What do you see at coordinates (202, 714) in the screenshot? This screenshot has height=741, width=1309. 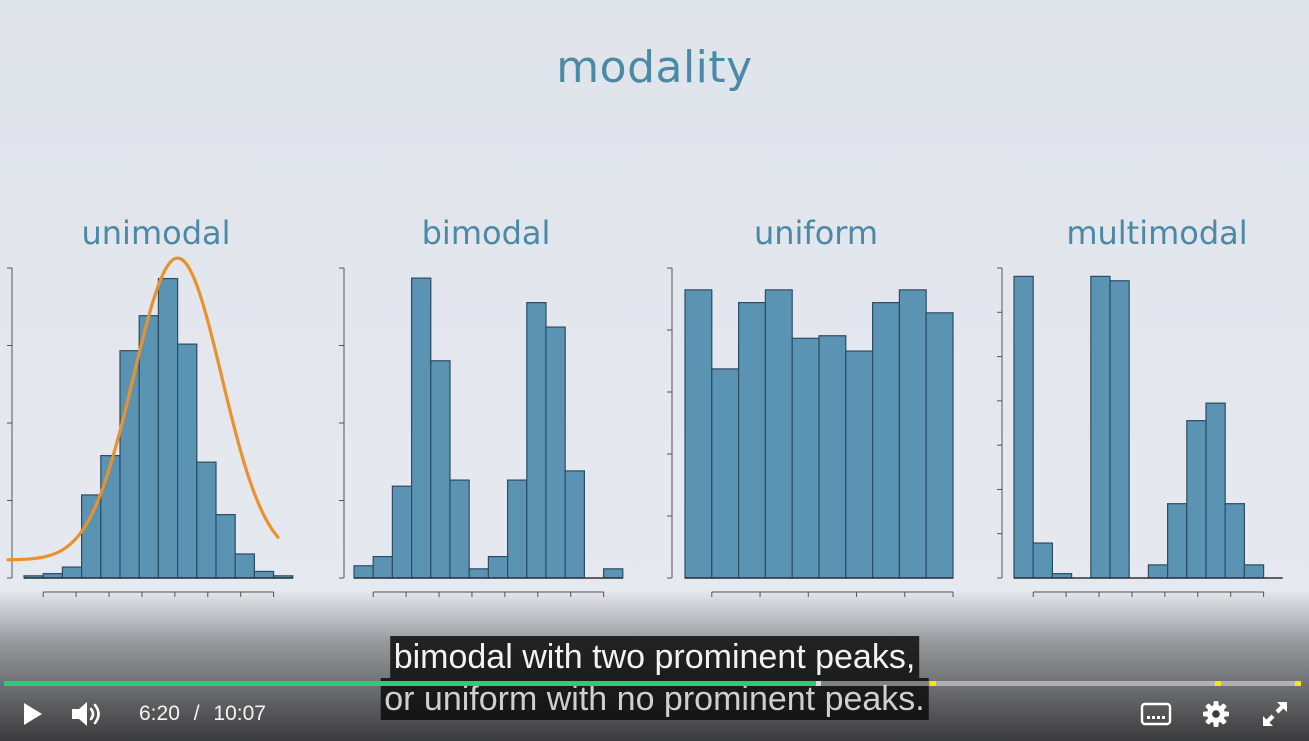 I see `time-display: 6:20 / 10:07` at bounding box center [202, 714].